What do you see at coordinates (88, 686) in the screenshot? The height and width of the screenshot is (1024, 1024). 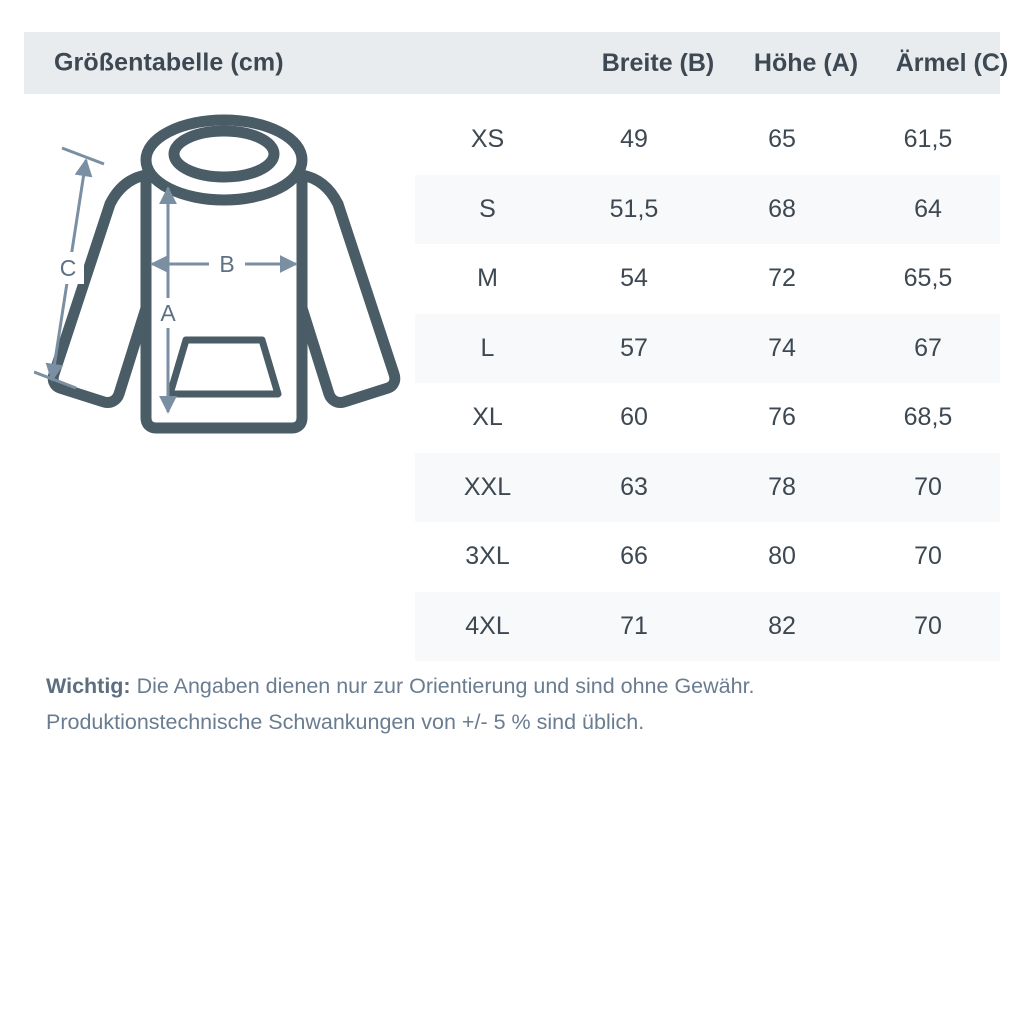 I see `disclaimer-label: Wichtig:` at bounding box center [88, 686].